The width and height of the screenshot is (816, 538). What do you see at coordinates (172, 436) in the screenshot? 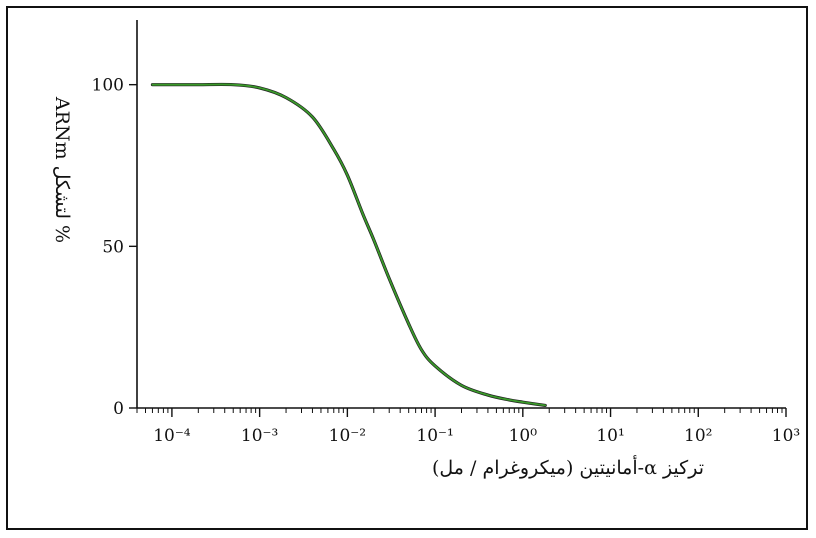
I see `x-tick-label: 10⁻⁴` at bounding box center [172, 436].